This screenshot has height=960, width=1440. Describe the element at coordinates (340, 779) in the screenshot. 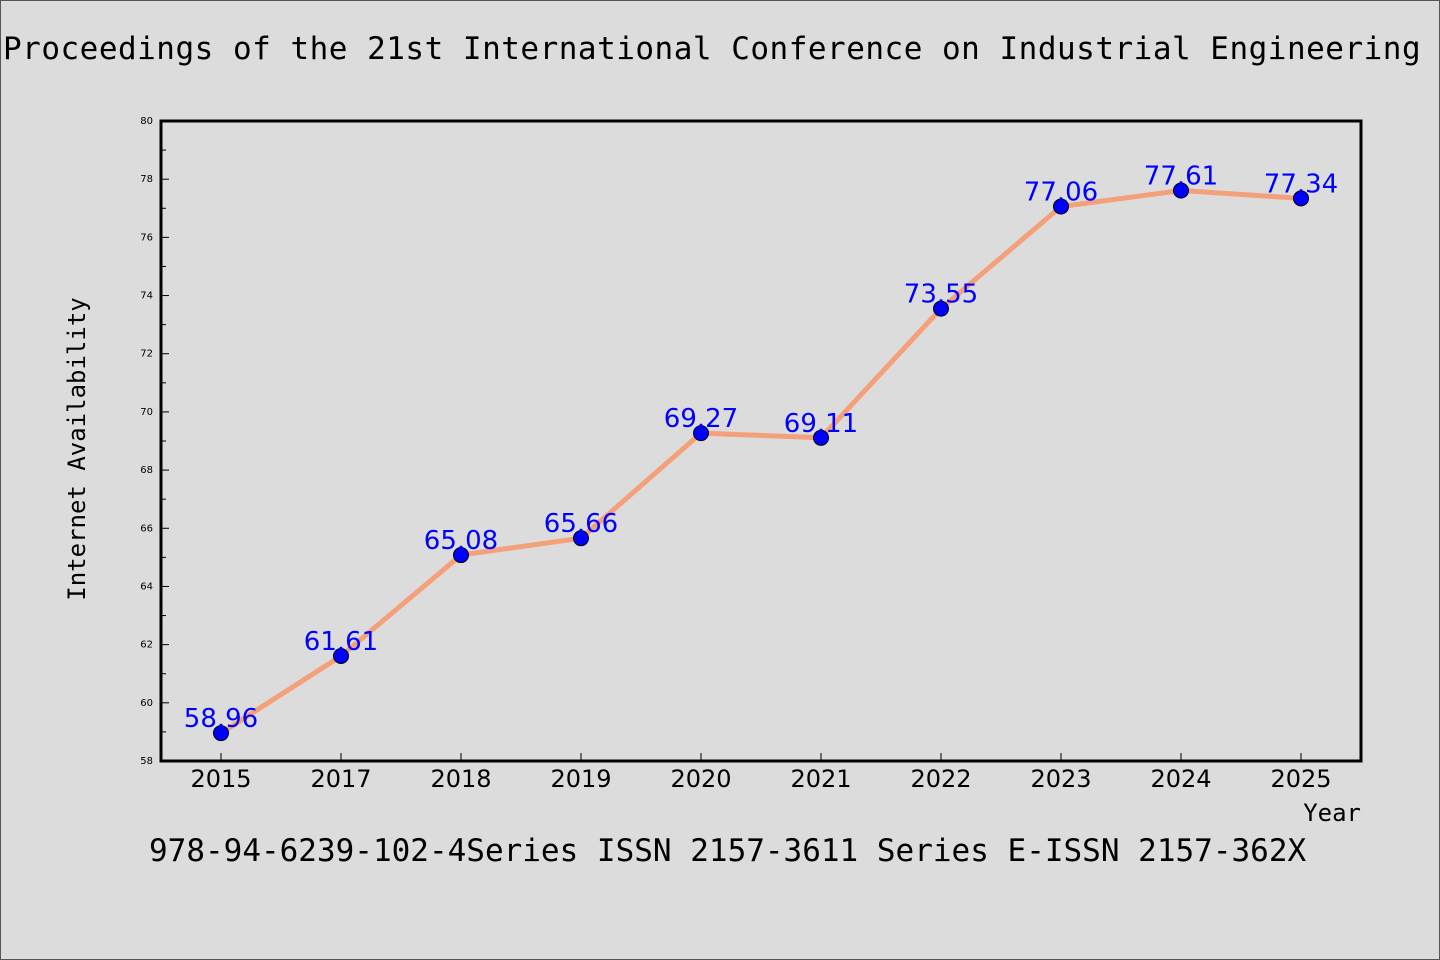

I see `x-tick-label: 2017` at that location.